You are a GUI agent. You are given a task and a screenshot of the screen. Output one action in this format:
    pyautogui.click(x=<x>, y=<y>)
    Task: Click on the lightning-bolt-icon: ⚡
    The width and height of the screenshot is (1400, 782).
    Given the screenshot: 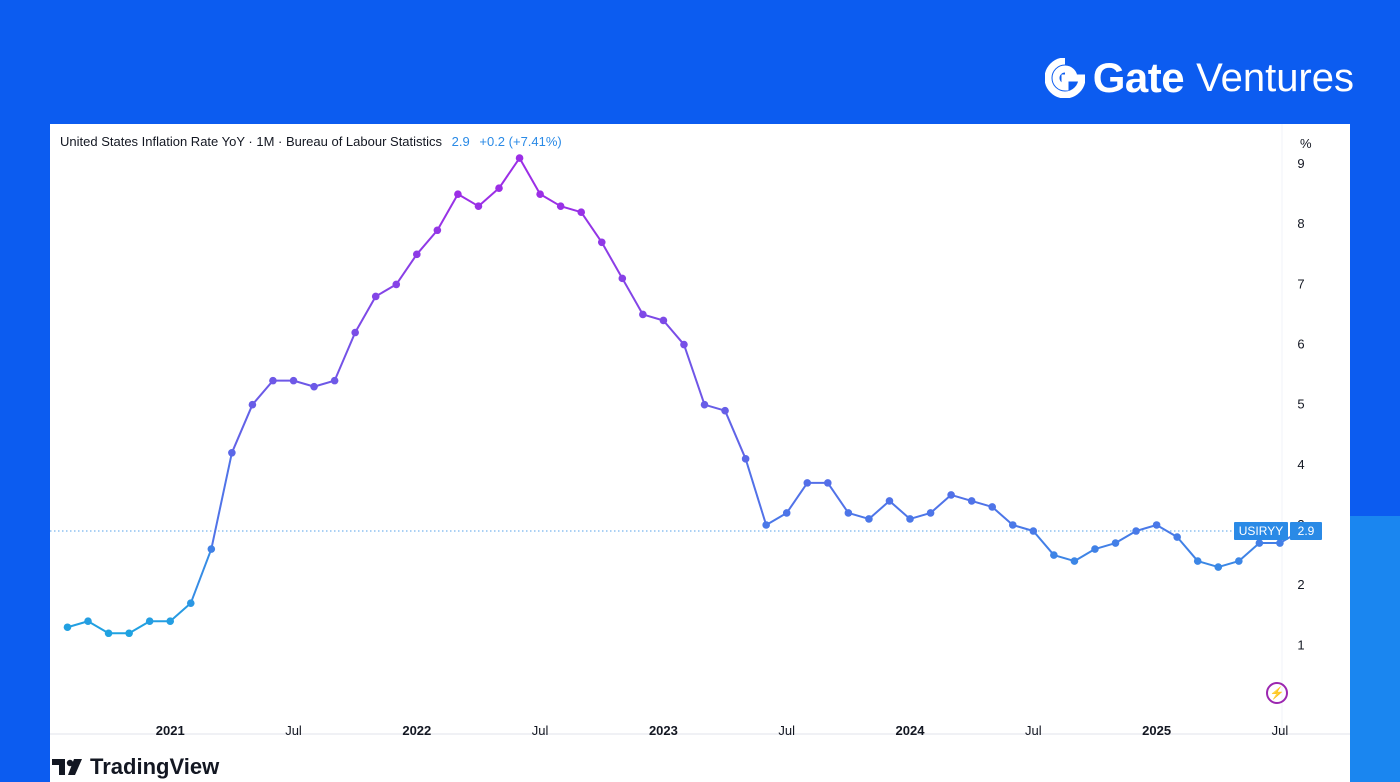 What is the action you would take?
    pyautogui.click(x=1277, y=693)
    